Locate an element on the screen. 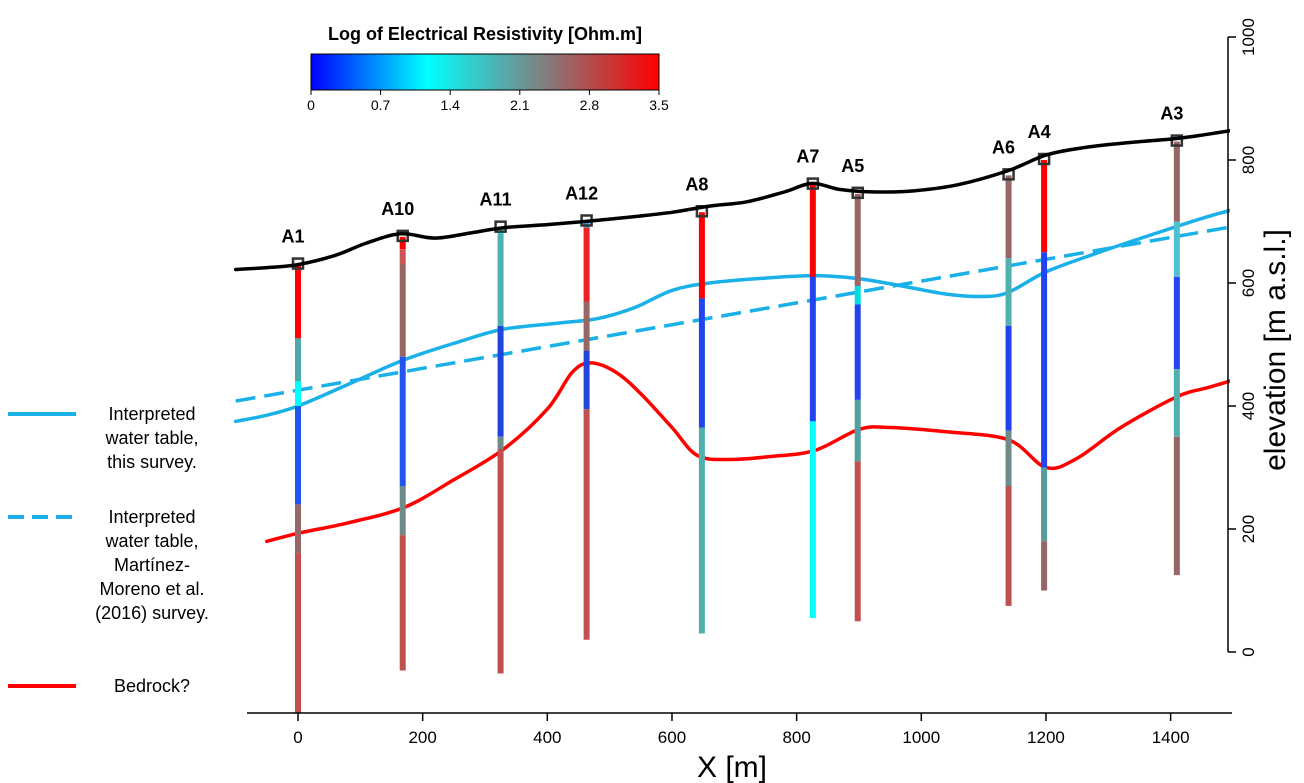 Image resolution: width=1304 pixels, height=783 pixels. colorbar-title: Log of Electrical Resistivity [Ohm.m] is located at coordinates (485, 34).